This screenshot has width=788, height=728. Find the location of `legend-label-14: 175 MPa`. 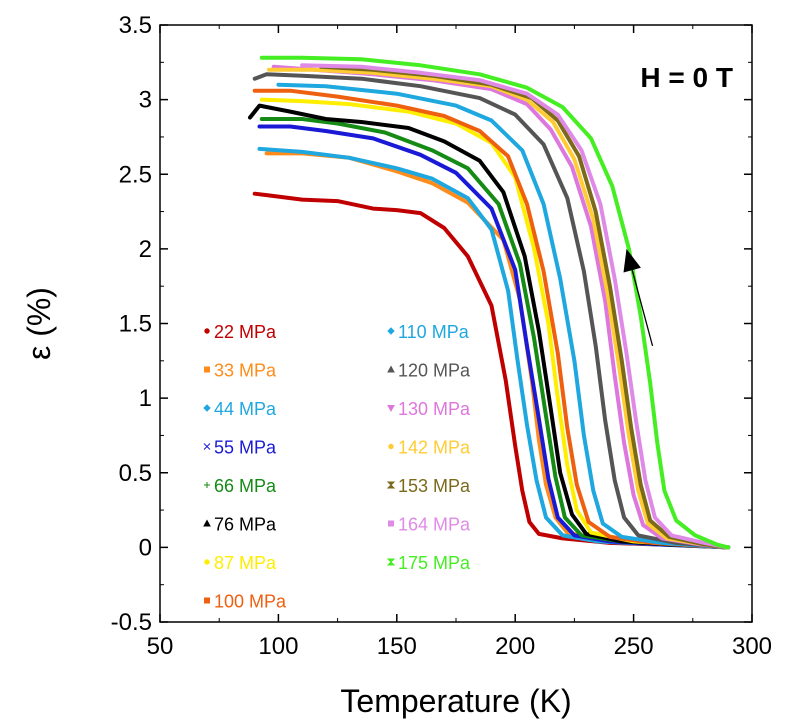

legend-label-14: 175 MPa is located at coordinates (434, 563).